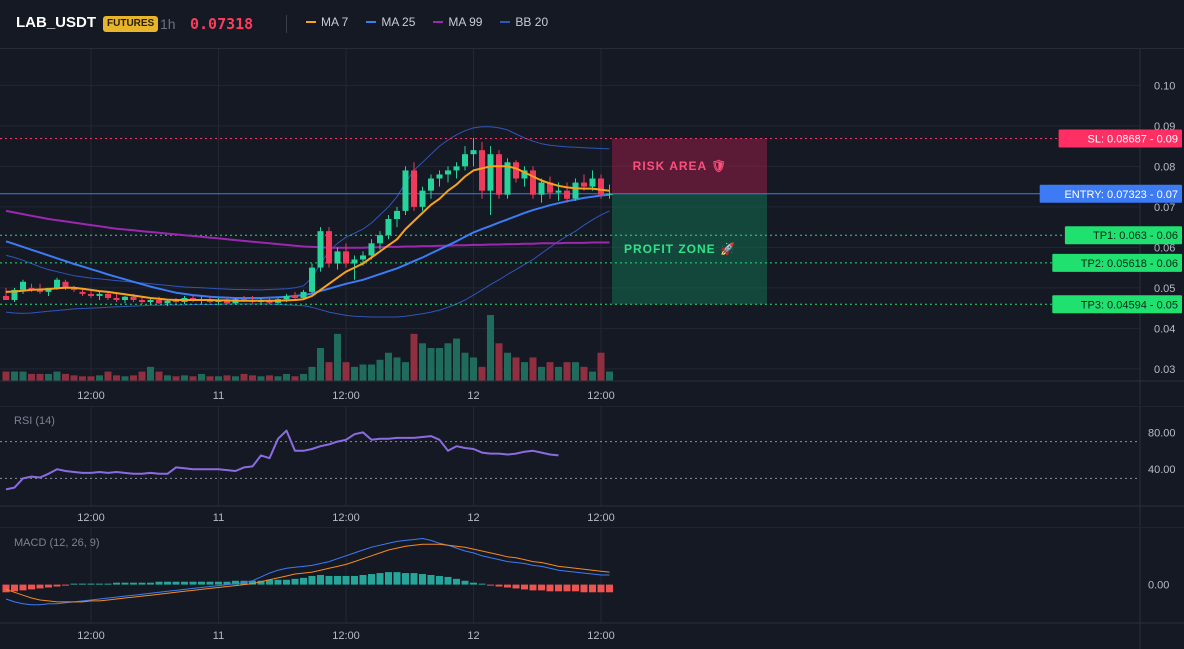 The height and width of the screenshot is (649, 1184). What do you see at coordinates (168, 24) in the screenshot?
I see `timeframe-label: 1h` at bounding box center [168, 24].